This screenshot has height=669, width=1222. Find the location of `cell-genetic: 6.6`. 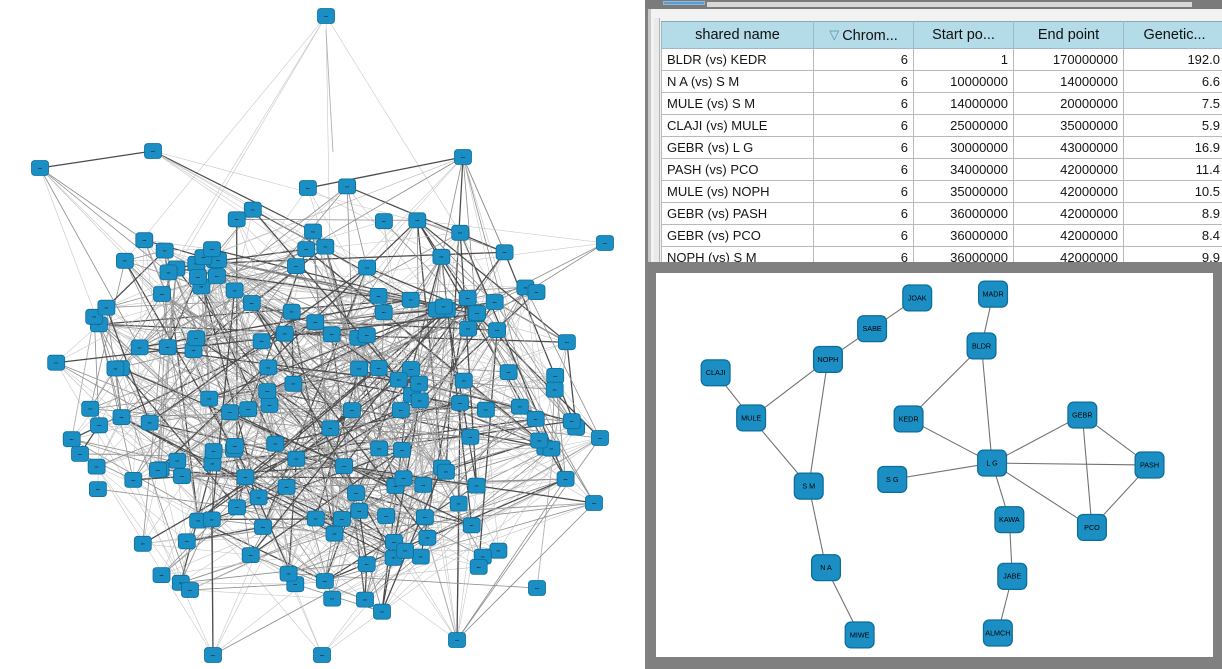

cell-genetic: 6.6 is located at coordinates (1172, 81).